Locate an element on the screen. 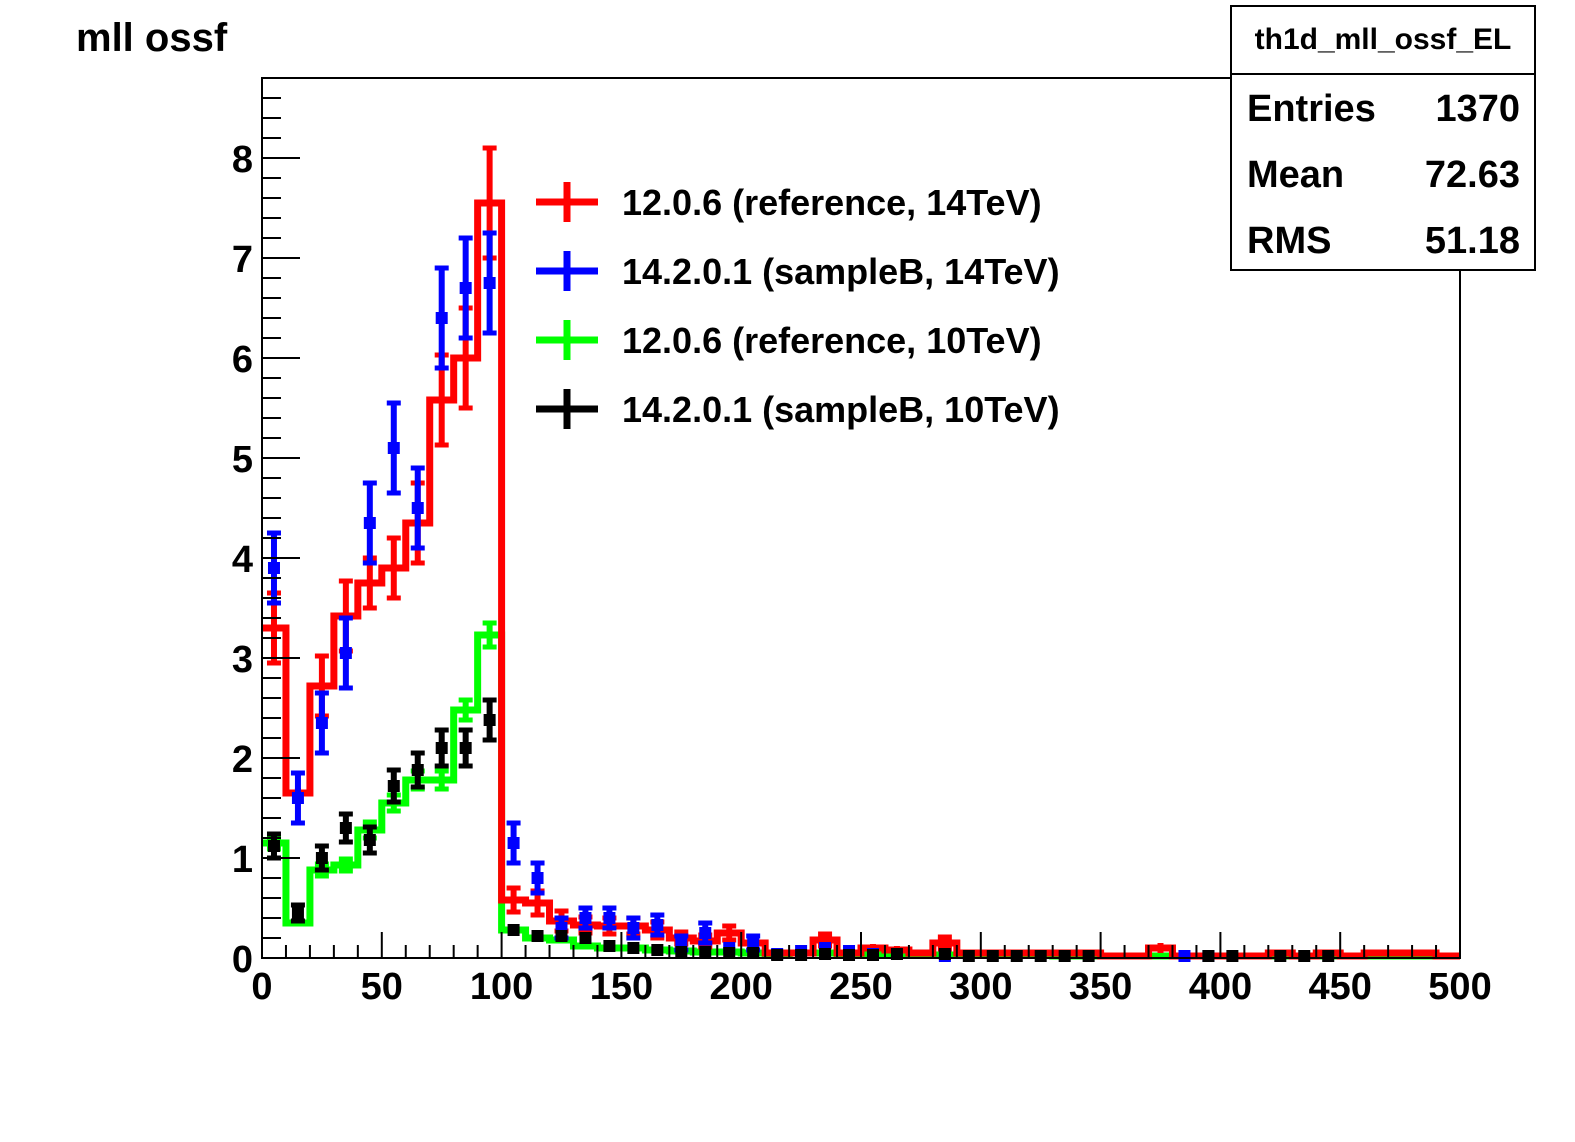 The height and width of the screenshot is (1142, 1575). legend-entry: 14.2.0.1 (sampleB, 14TeV) is located at coordinates (798, 271).